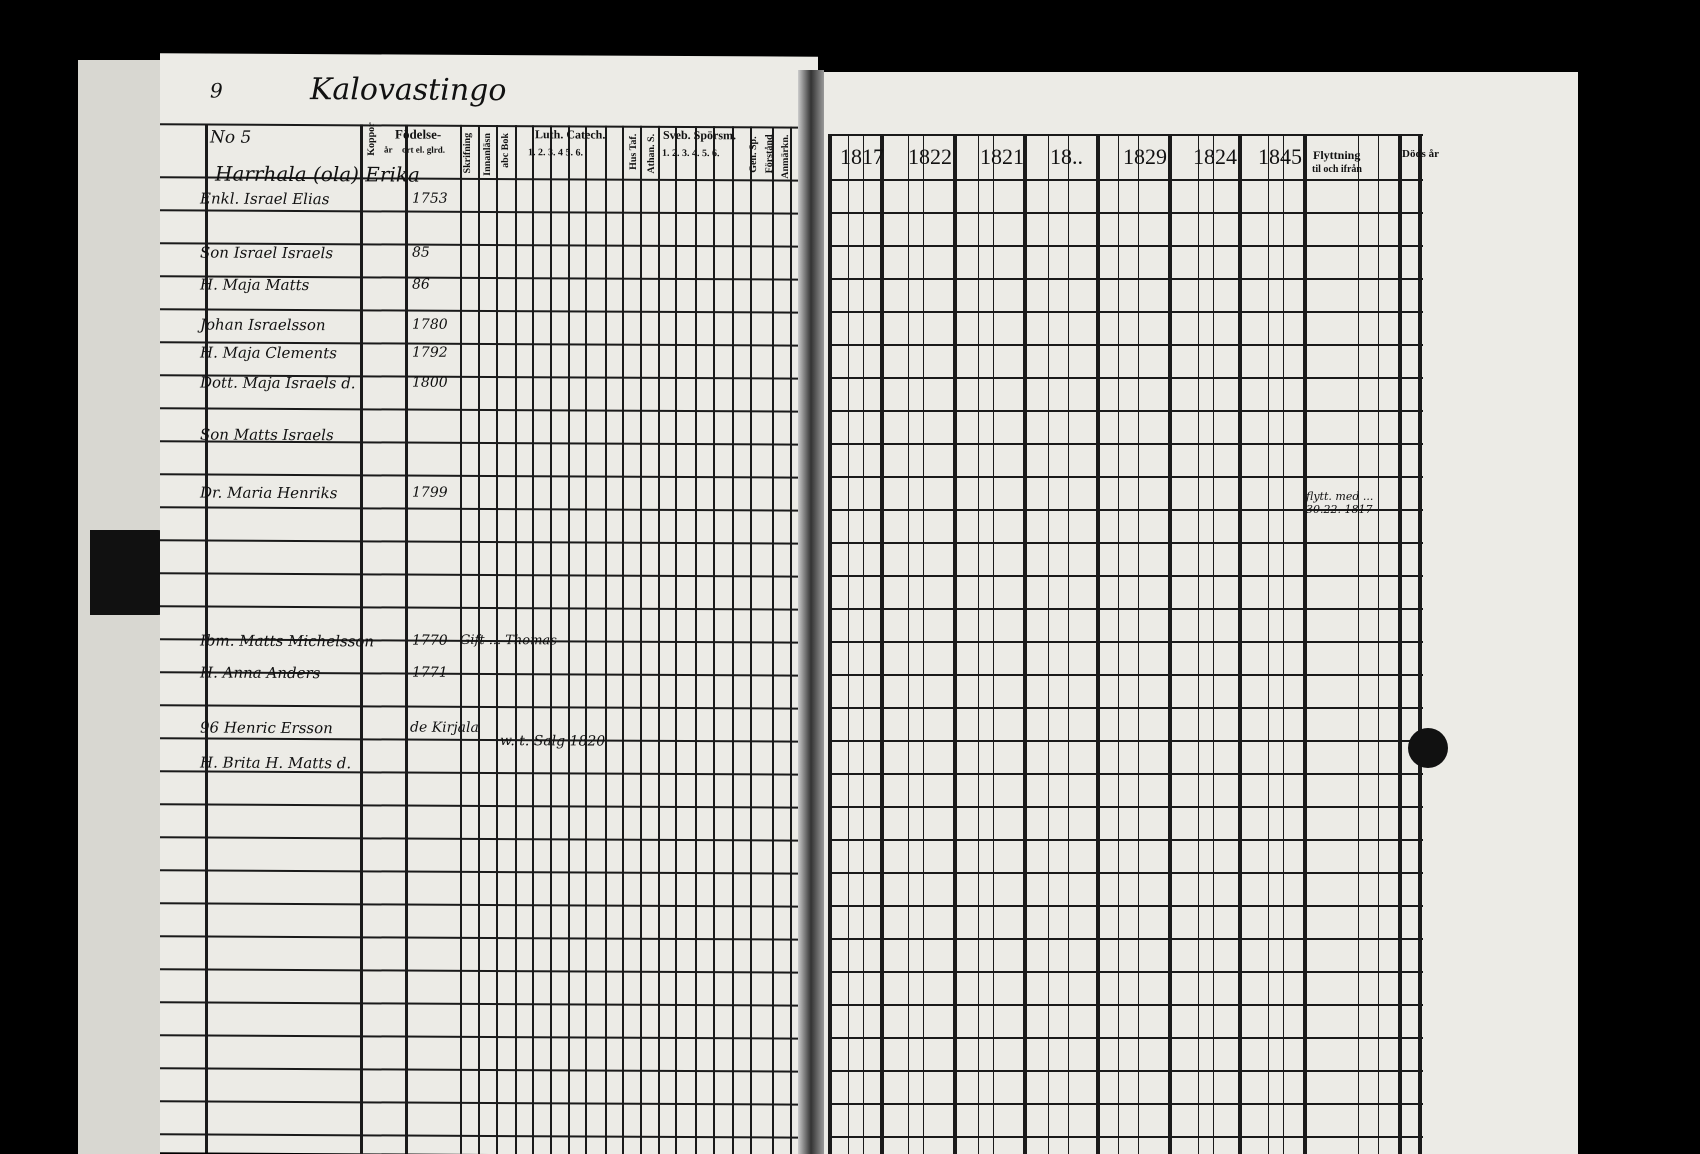 This screenshot has width=1700, height=1154. What do you see at coordinates (1280, 156) in the screenshot?
I see `year-header: 1845` at bounding box center [1280, 156].